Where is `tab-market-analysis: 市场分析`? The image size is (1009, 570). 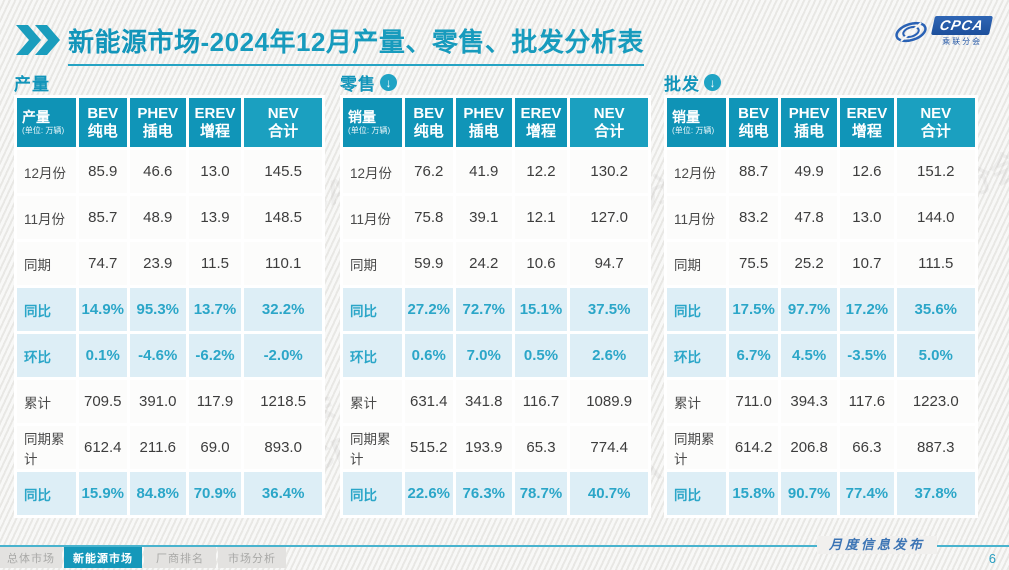 tab-market-analysis: 市场分析 is located at coordinates (252, 557).